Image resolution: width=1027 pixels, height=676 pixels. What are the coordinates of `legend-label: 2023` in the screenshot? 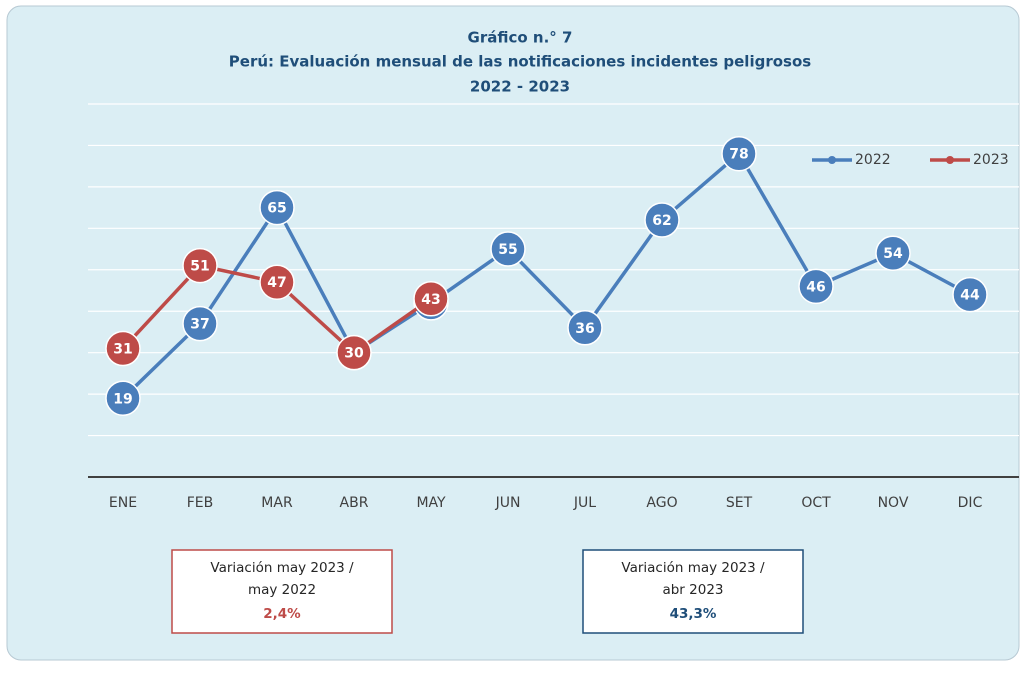 It's located at (991, 160).